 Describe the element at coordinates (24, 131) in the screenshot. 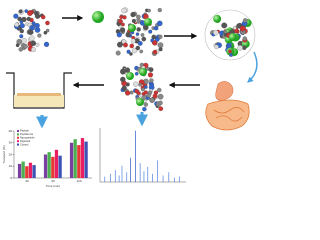

I see `legend-label: Peptide` at that location.